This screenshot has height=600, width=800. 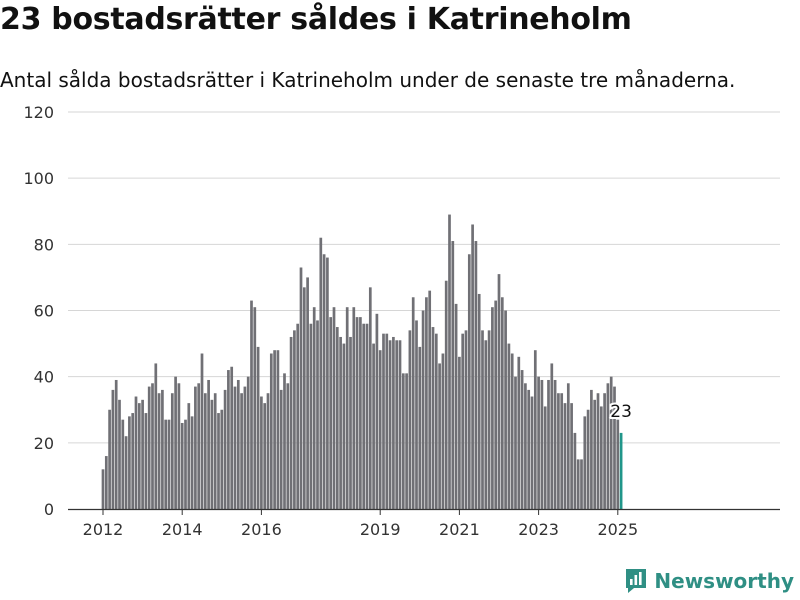 I want to click on x-tick-label: 2016, so click(x=261, y=529).